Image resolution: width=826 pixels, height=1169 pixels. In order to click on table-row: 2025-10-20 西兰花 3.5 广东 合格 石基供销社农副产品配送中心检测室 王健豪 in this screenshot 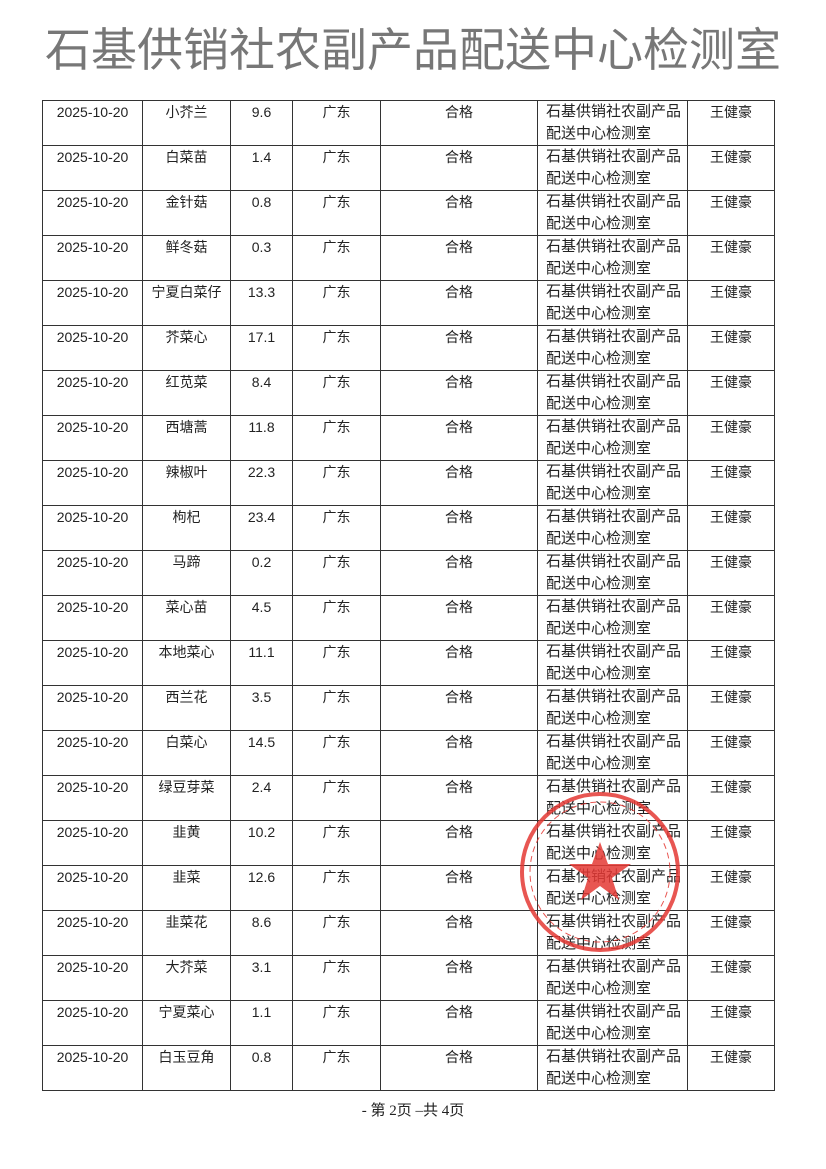, I will do `click(408, 708)`.